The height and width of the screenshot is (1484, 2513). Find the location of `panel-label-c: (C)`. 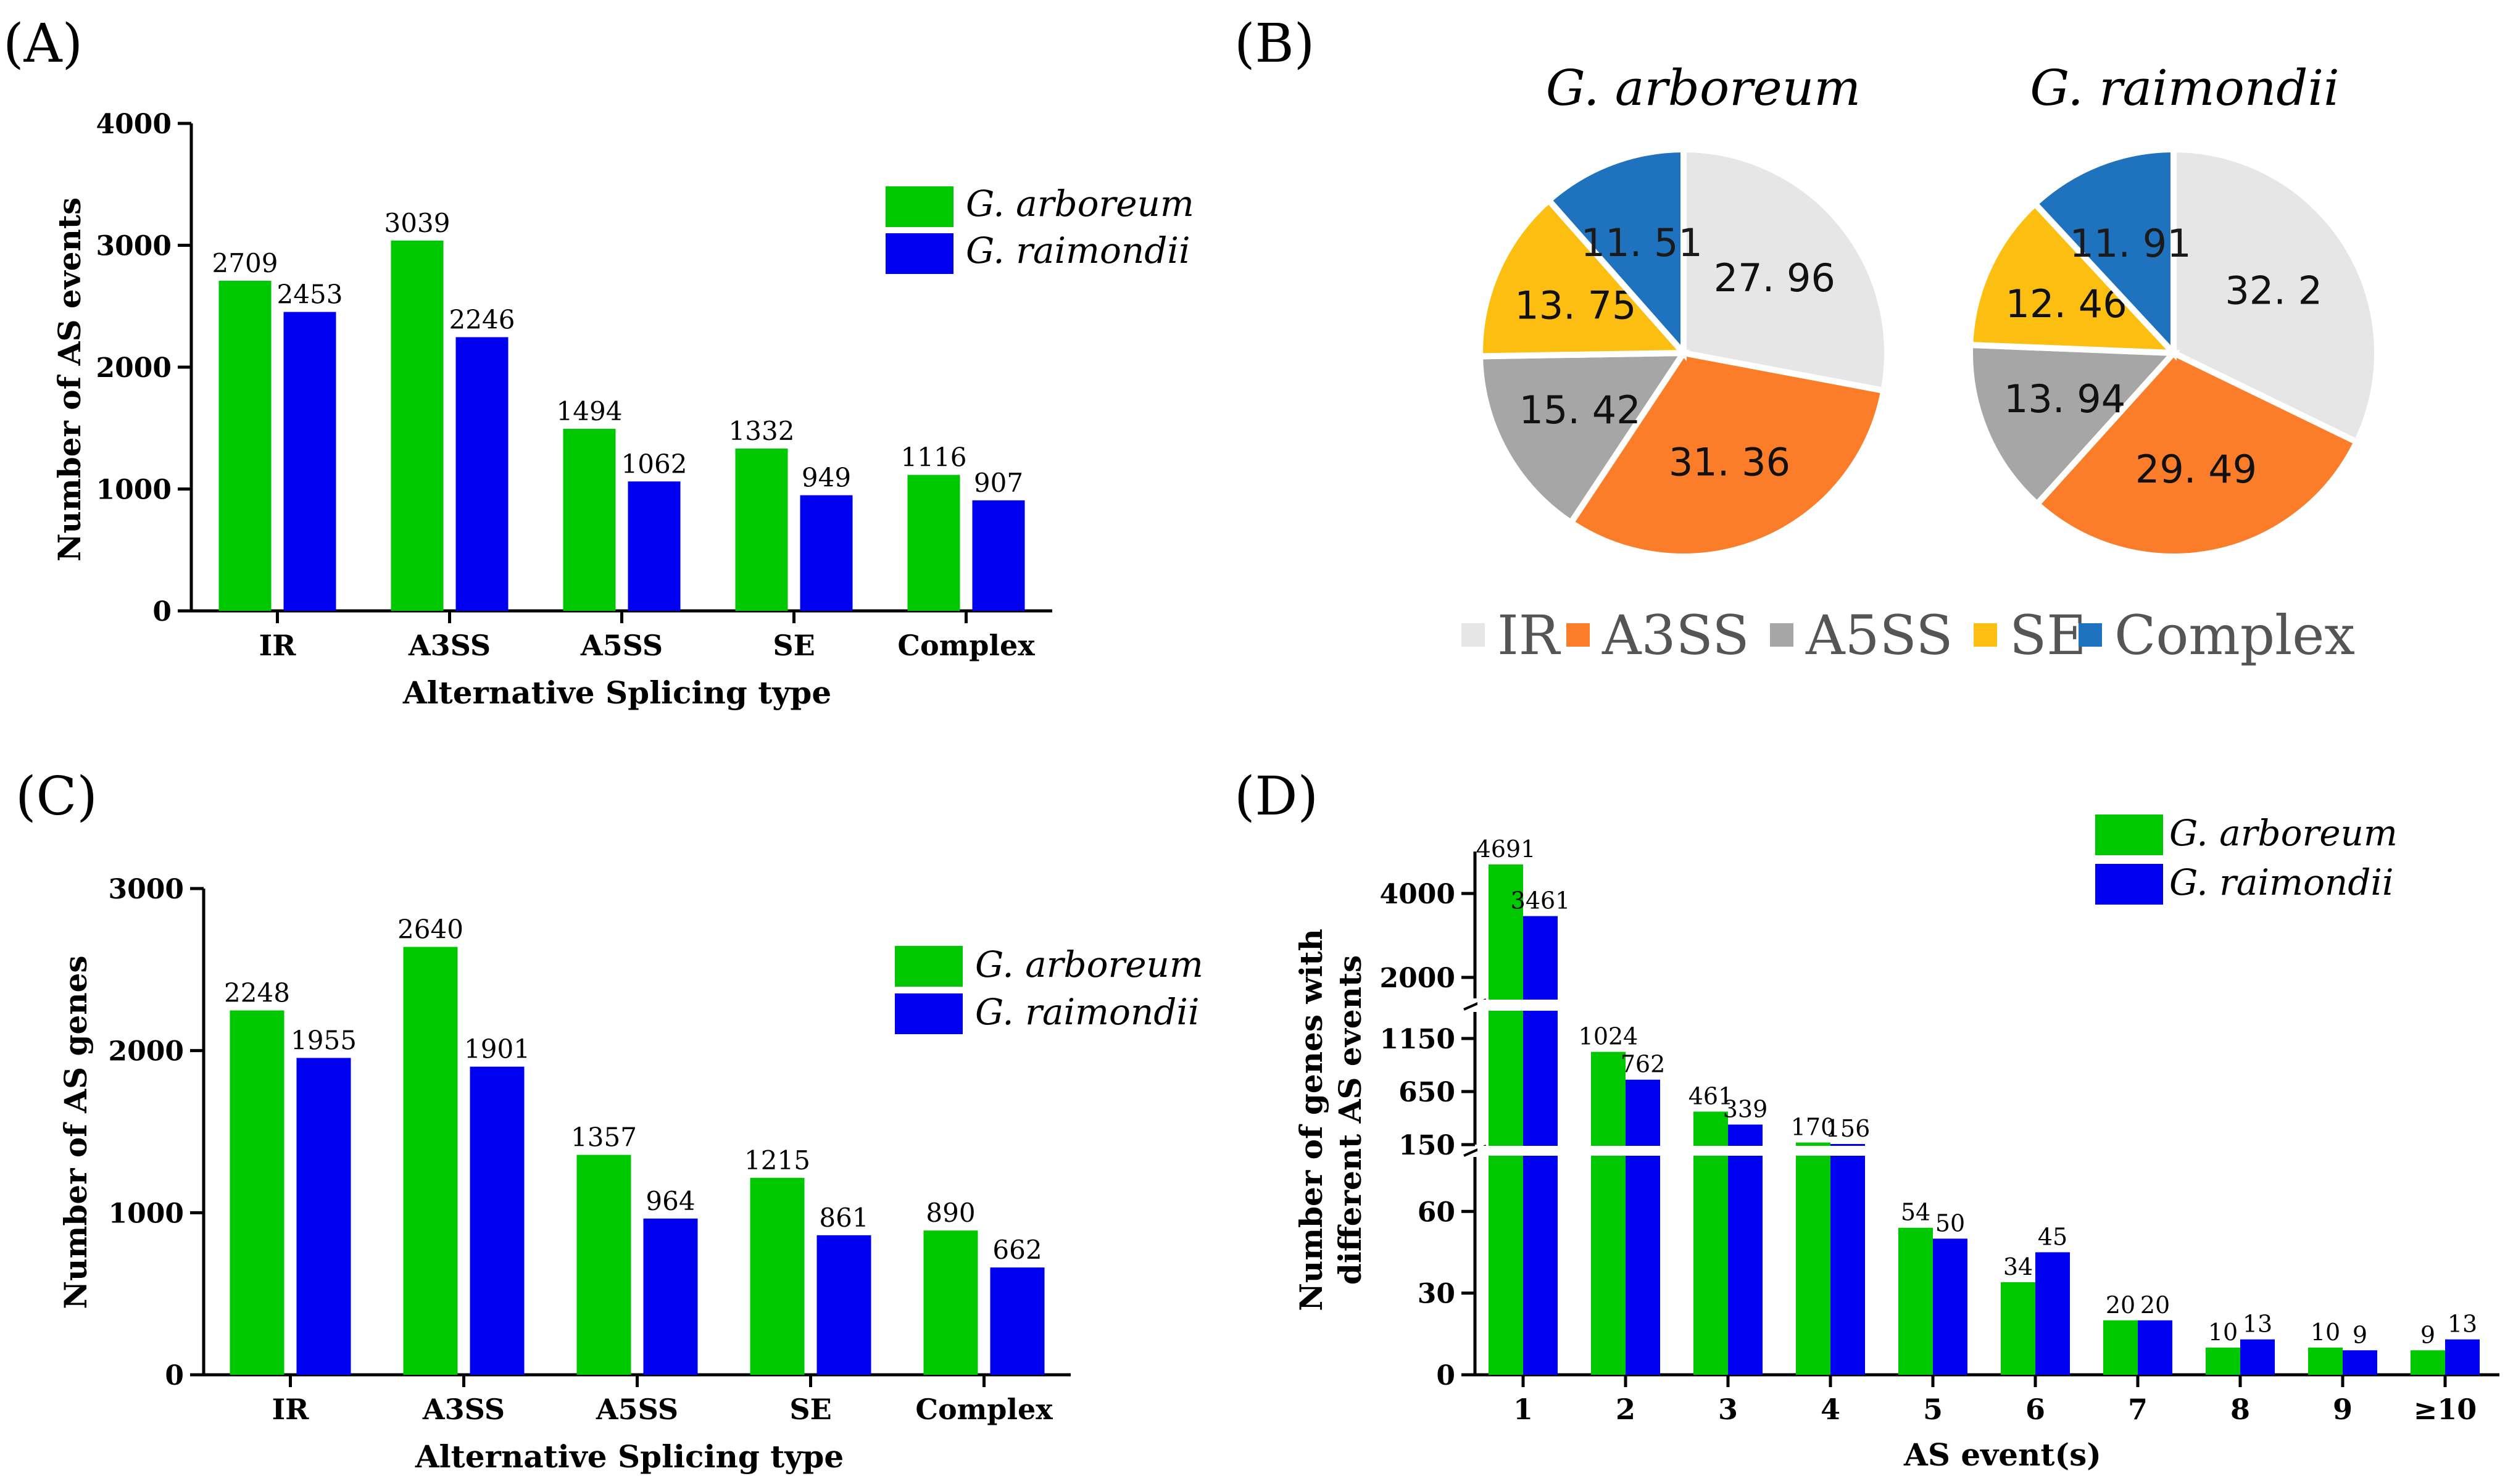

panel-label-c: (C) is located at coordinates (56, 796).